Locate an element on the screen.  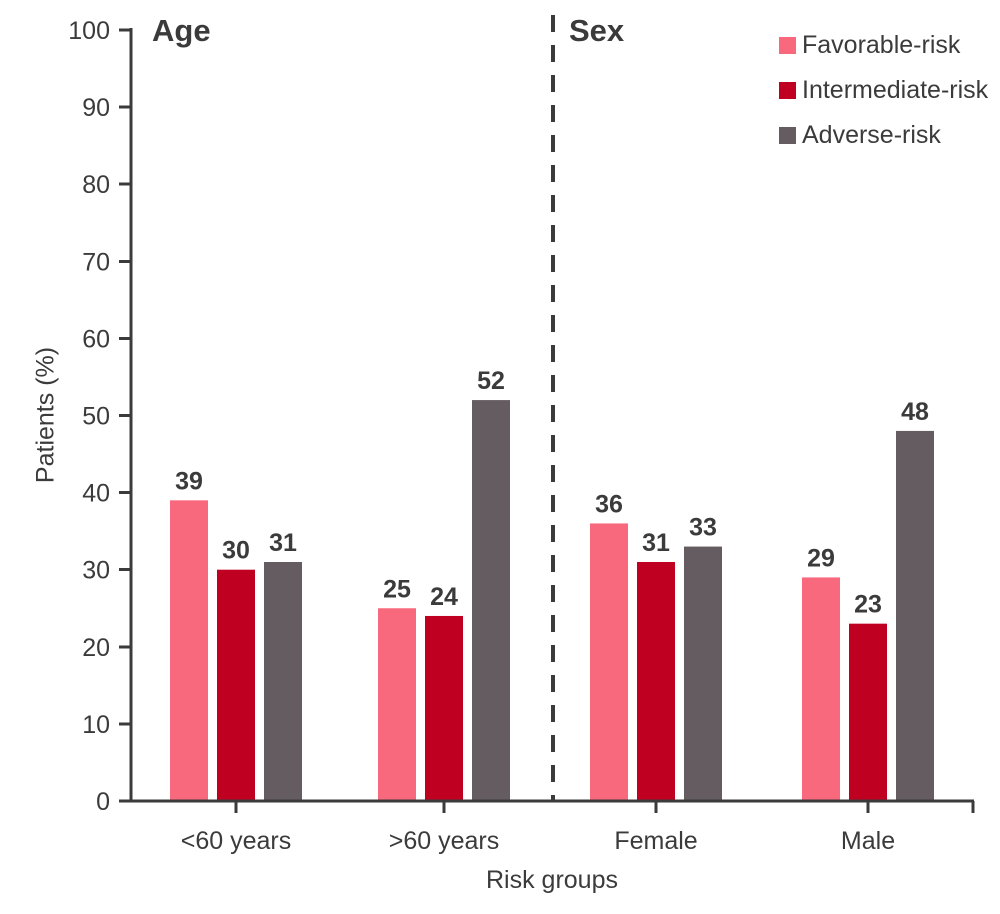
bar-value-label: 52 is located at coordinates (491, 381).